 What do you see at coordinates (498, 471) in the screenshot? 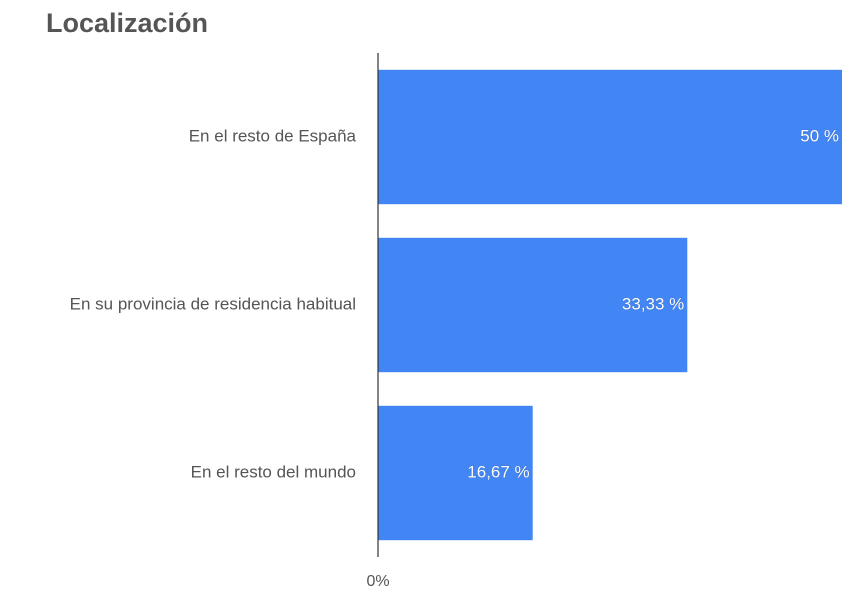
I see `data-label: 16,67 %` at bounding box center [498, 471].